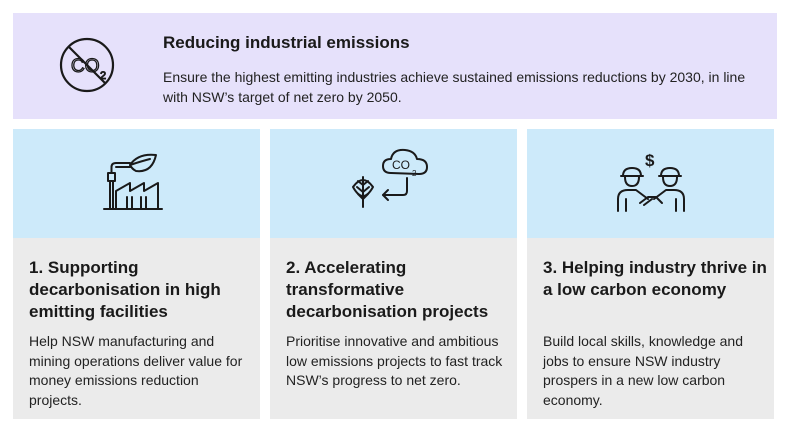 This screenshot has width=800, height=444. I want to click on leaf-co2-cycle-icon: CO 2, so click(391, 184).